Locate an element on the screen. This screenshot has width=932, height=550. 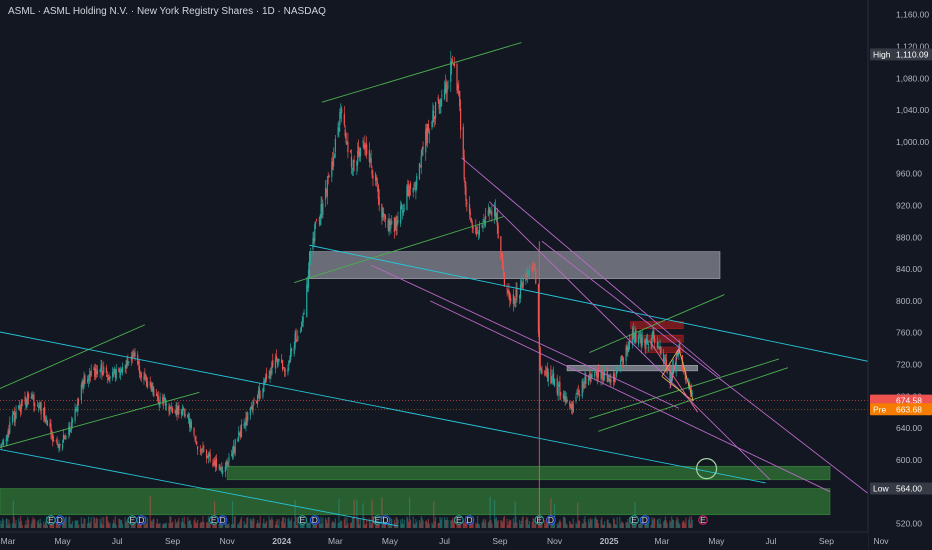
x-tick-label-4: Nov is located at coordinates (228, 541).